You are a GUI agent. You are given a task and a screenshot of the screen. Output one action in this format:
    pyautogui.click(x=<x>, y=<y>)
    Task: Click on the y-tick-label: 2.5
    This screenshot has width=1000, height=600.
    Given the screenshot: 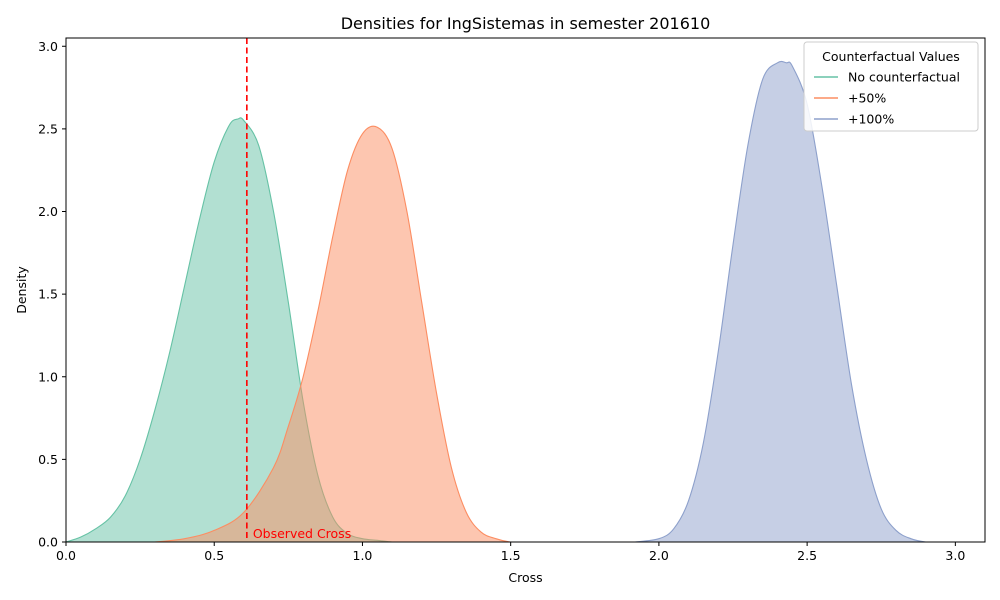 What is the action you would take?
    pyautogui.click(x=48, y=128)
    